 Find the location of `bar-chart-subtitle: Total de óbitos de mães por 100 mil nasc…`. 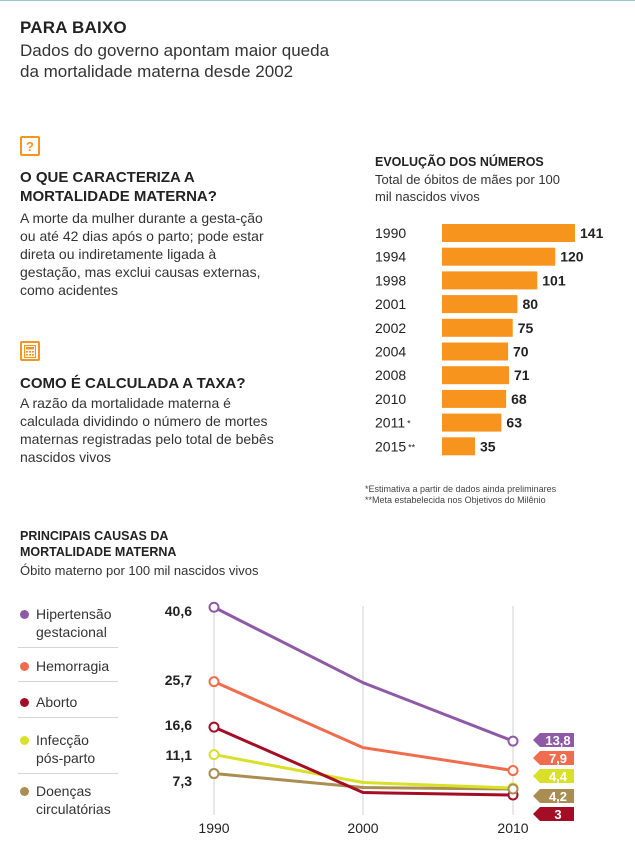

bar-chart-subtitle: Total de óbitos de mães por 100 mil nasc… is located at coordinates (468, 188).